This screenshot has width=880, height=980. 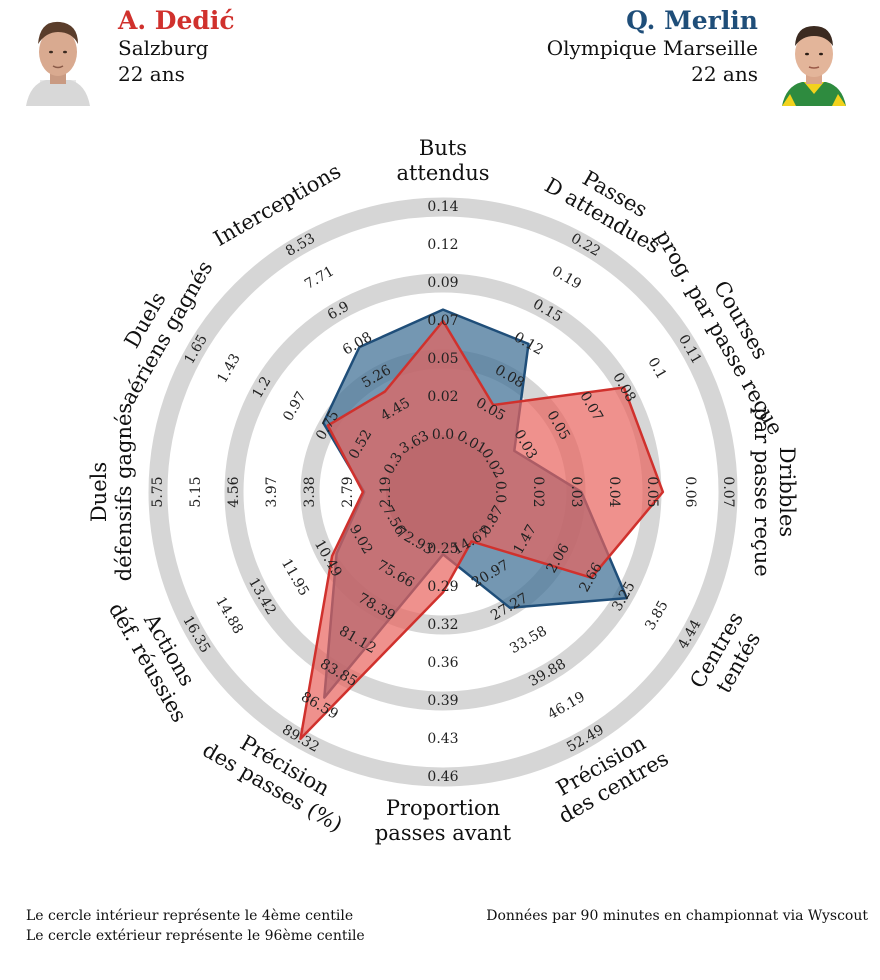 I want to click on radar-tick-label: 5.15, so click(x=196, y=491).